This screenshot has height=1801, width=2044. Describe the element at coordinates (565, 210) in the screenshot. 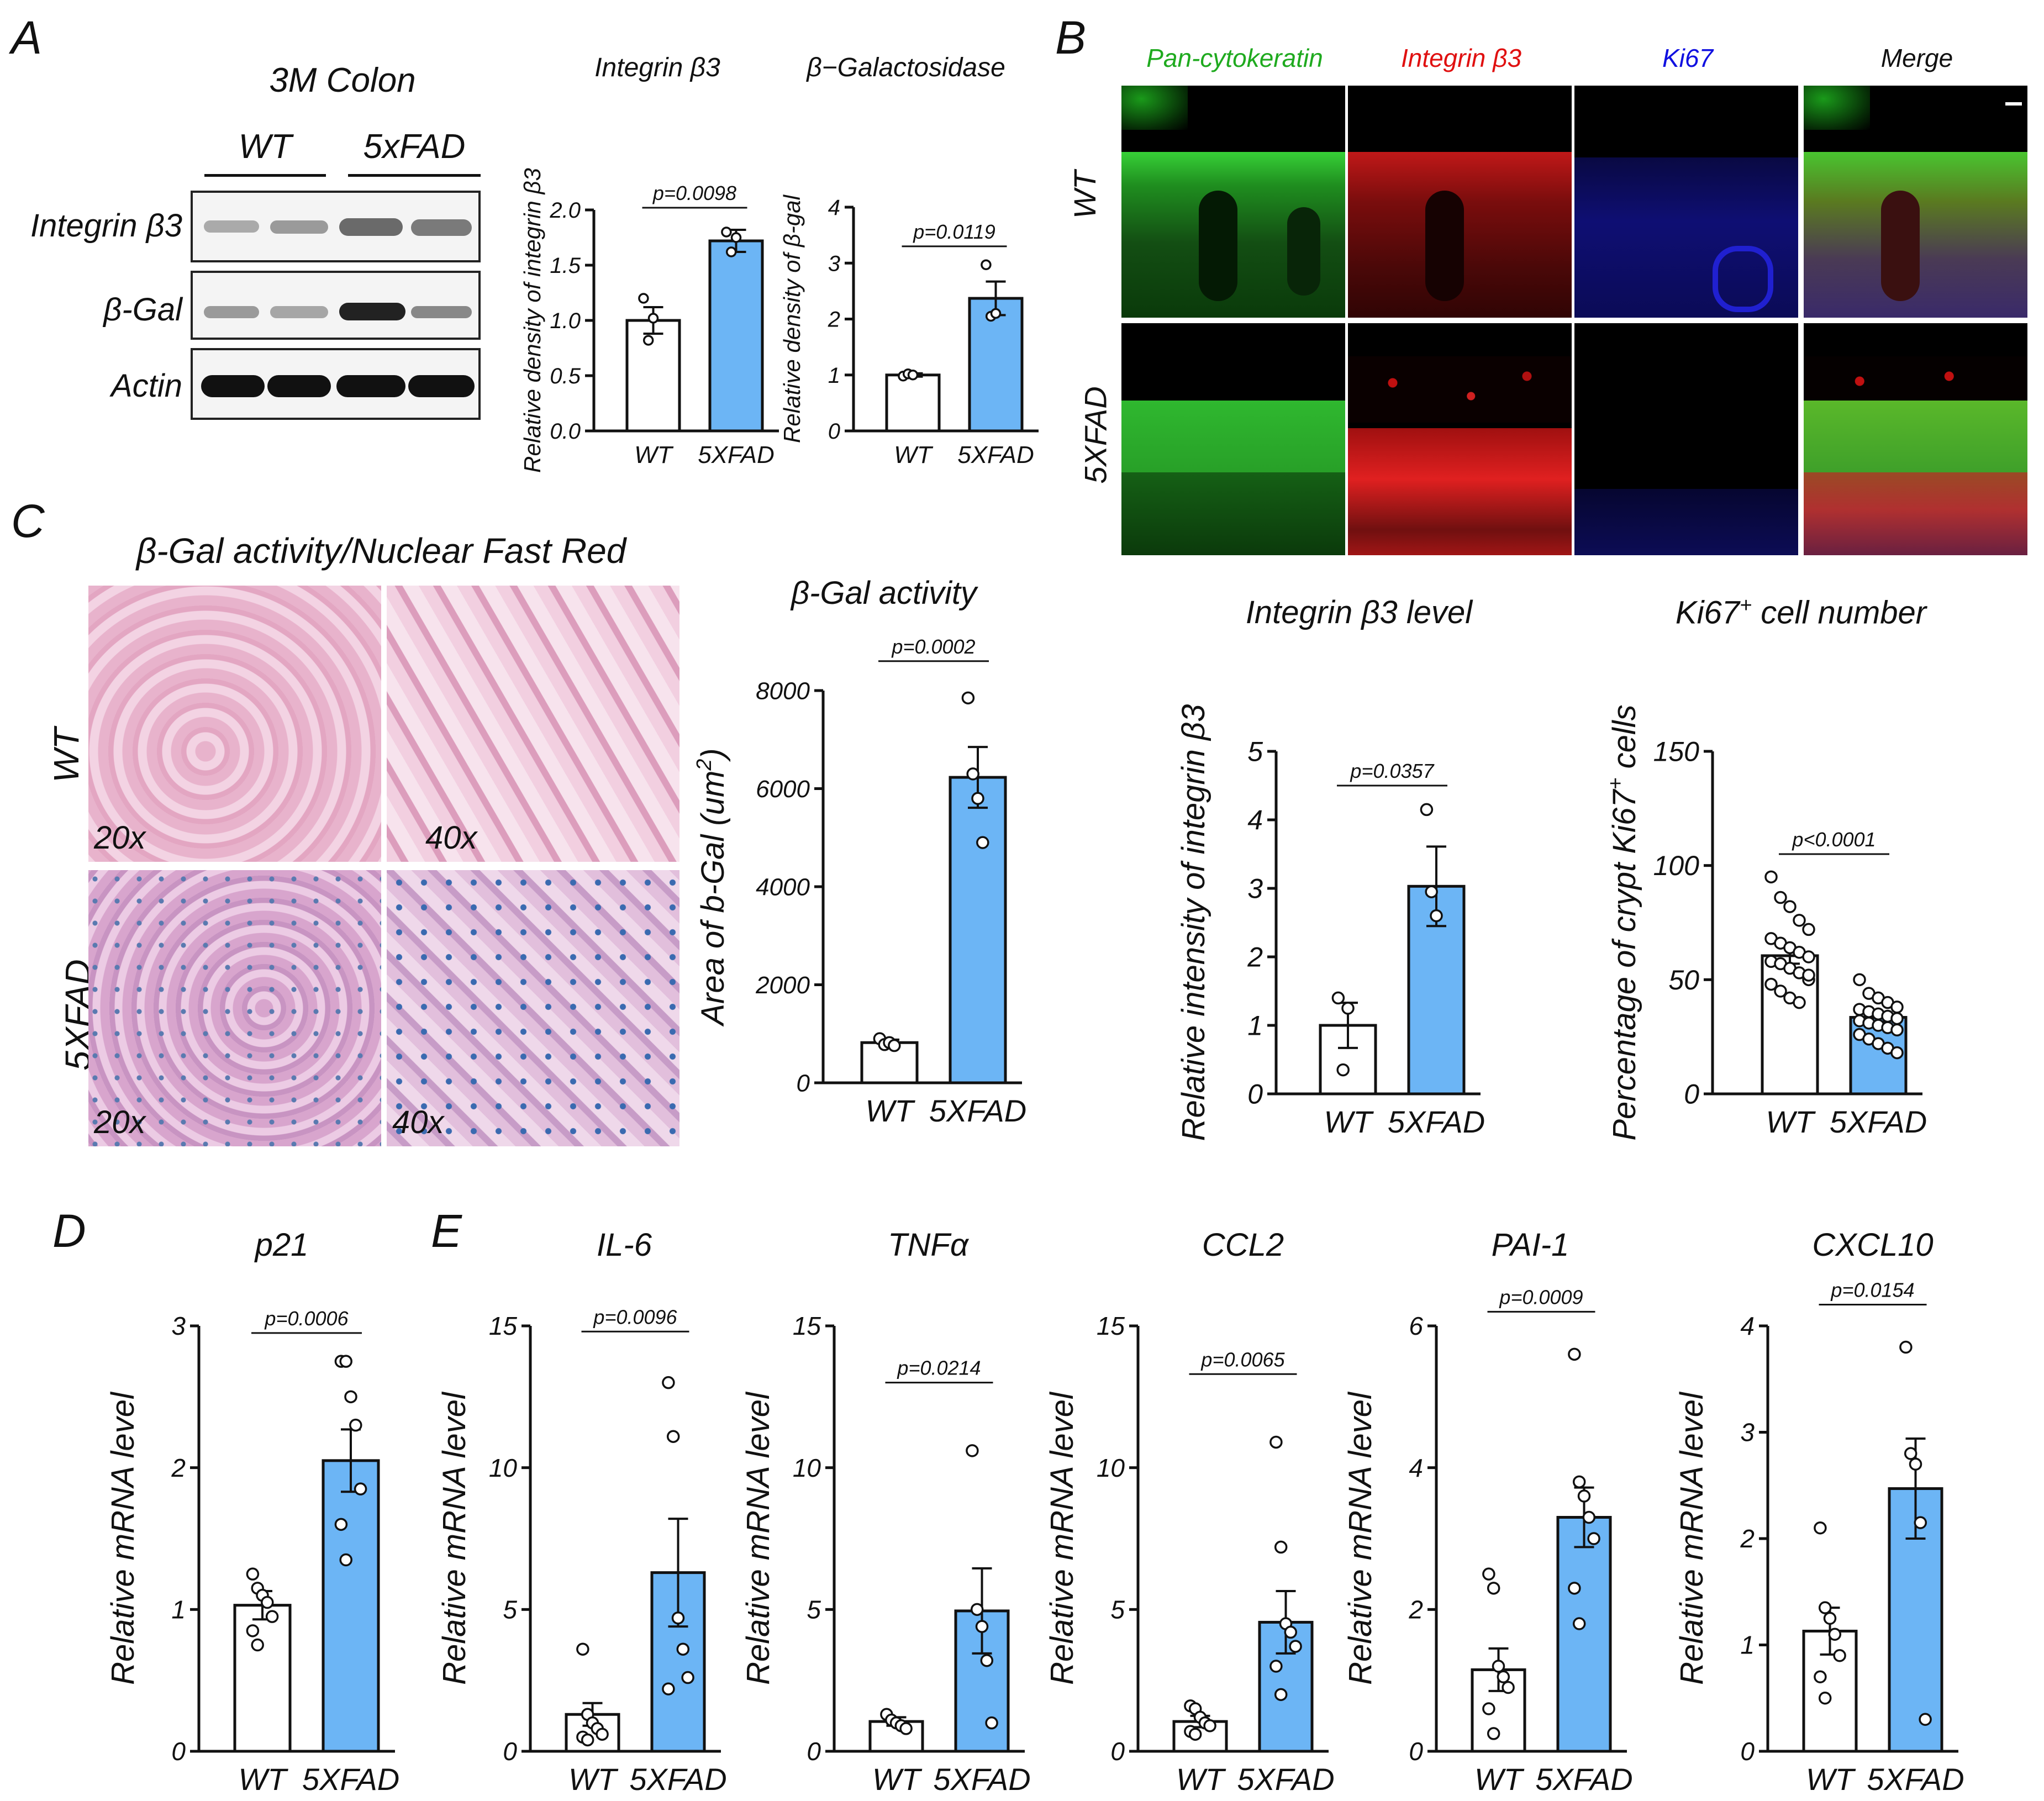

I see `y-tick-label: 2.0` at that location.